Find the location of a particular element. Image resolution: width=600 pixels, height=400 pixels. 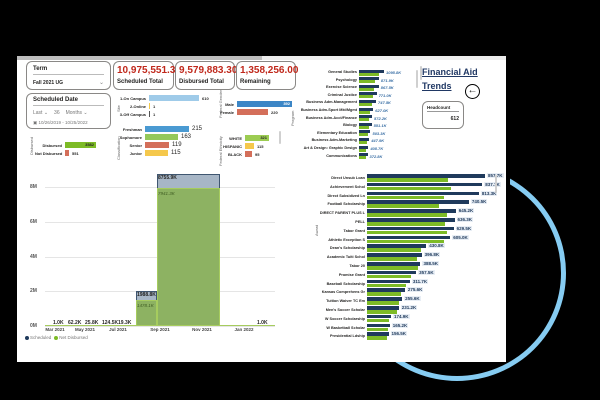

kpi-disbursed-total: 9,579,883.30 Disbursed Total is located at coordinates (206, 75).